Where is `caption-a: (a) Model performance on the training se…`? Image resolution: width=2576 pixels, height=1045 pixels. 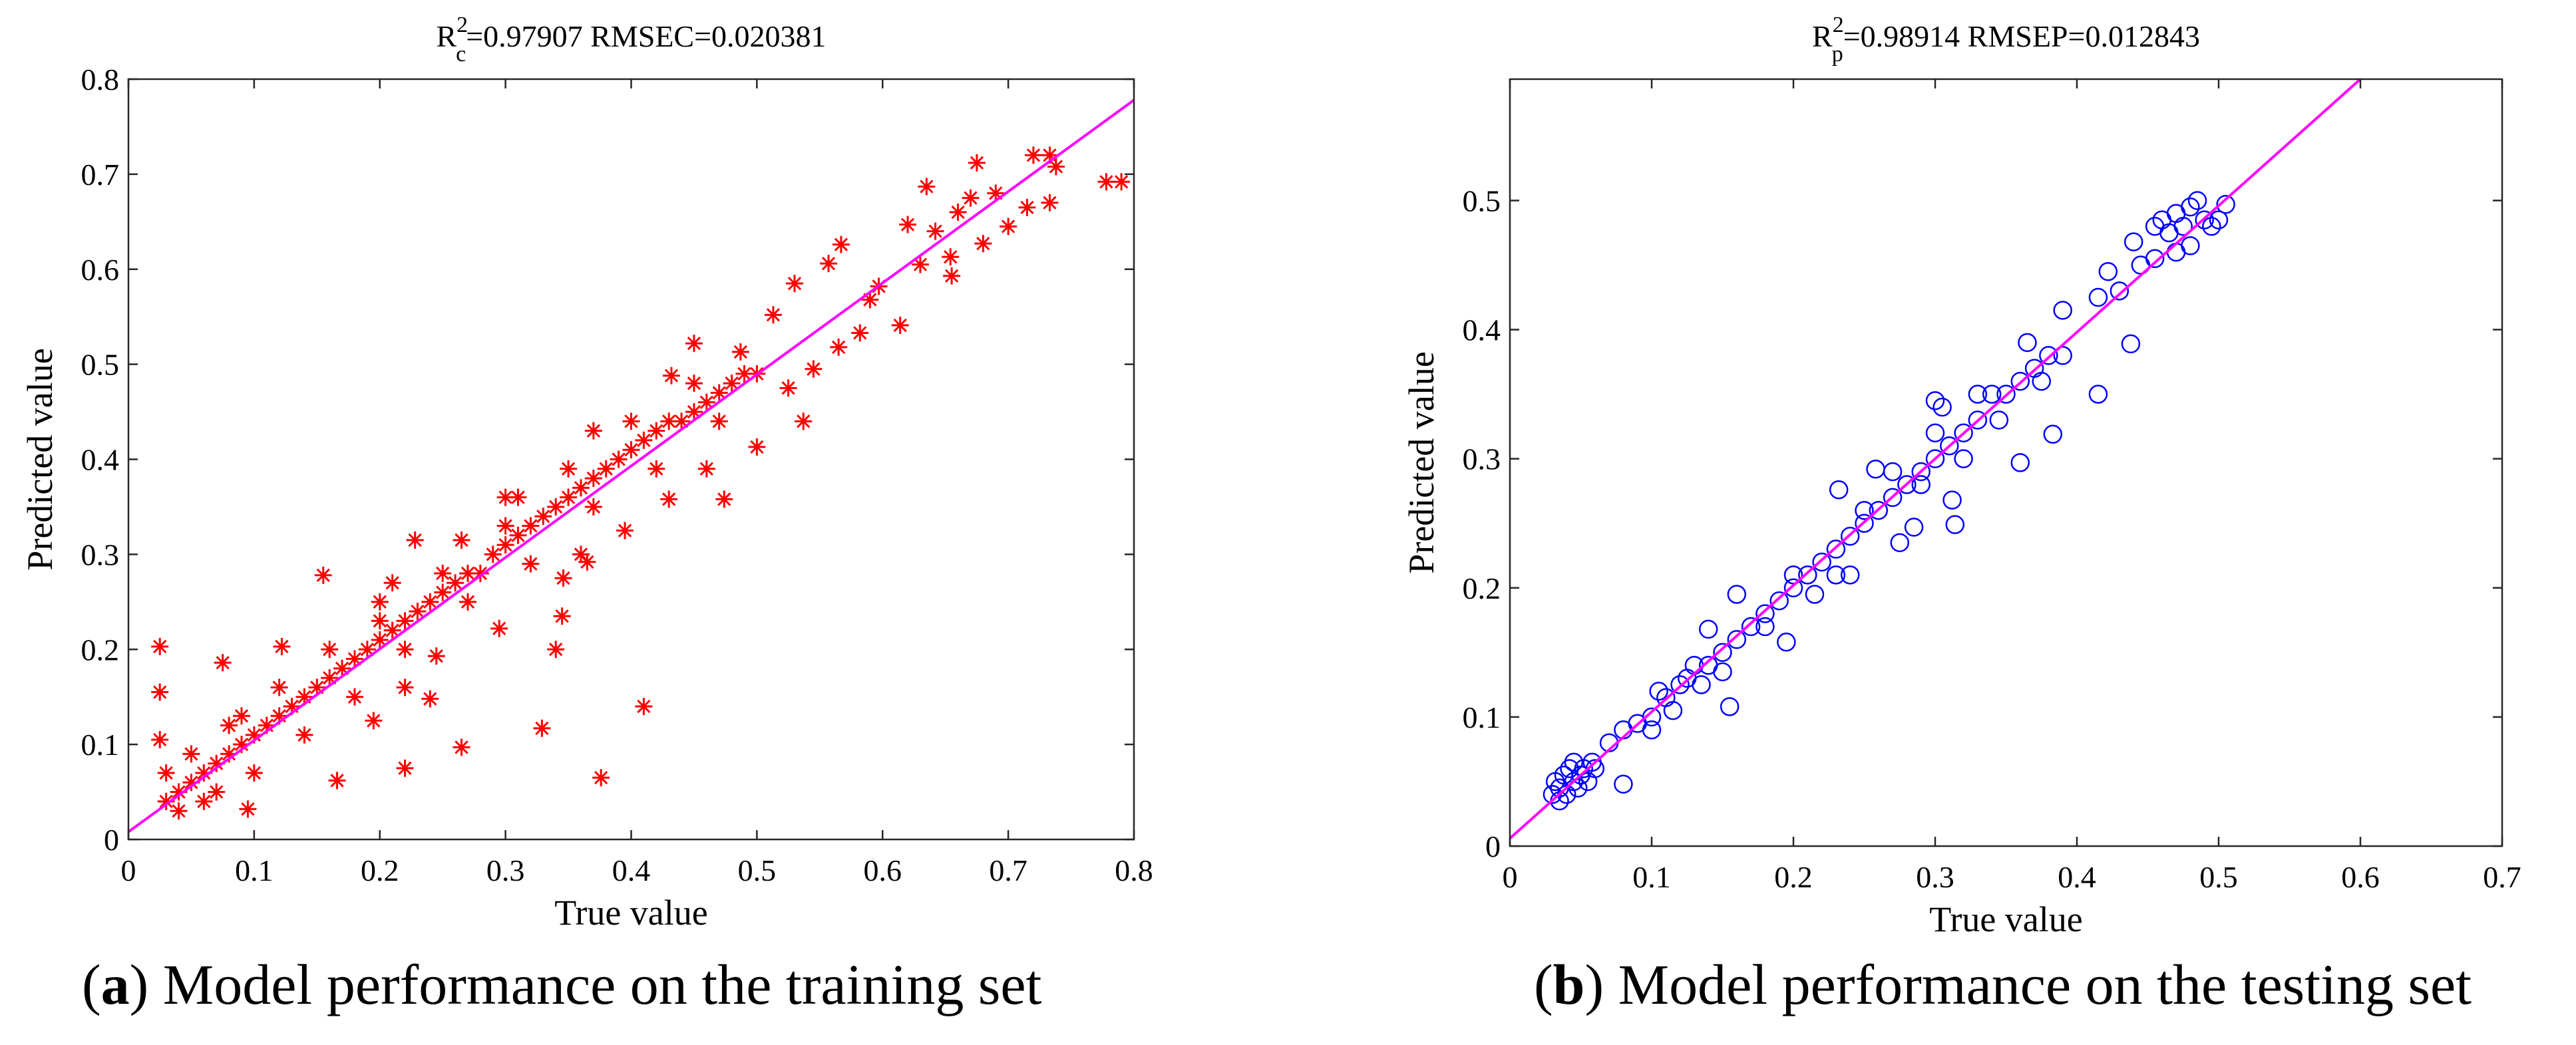
caption-a: (a) Model performance on the training se… is located at coordinates (562, 984).